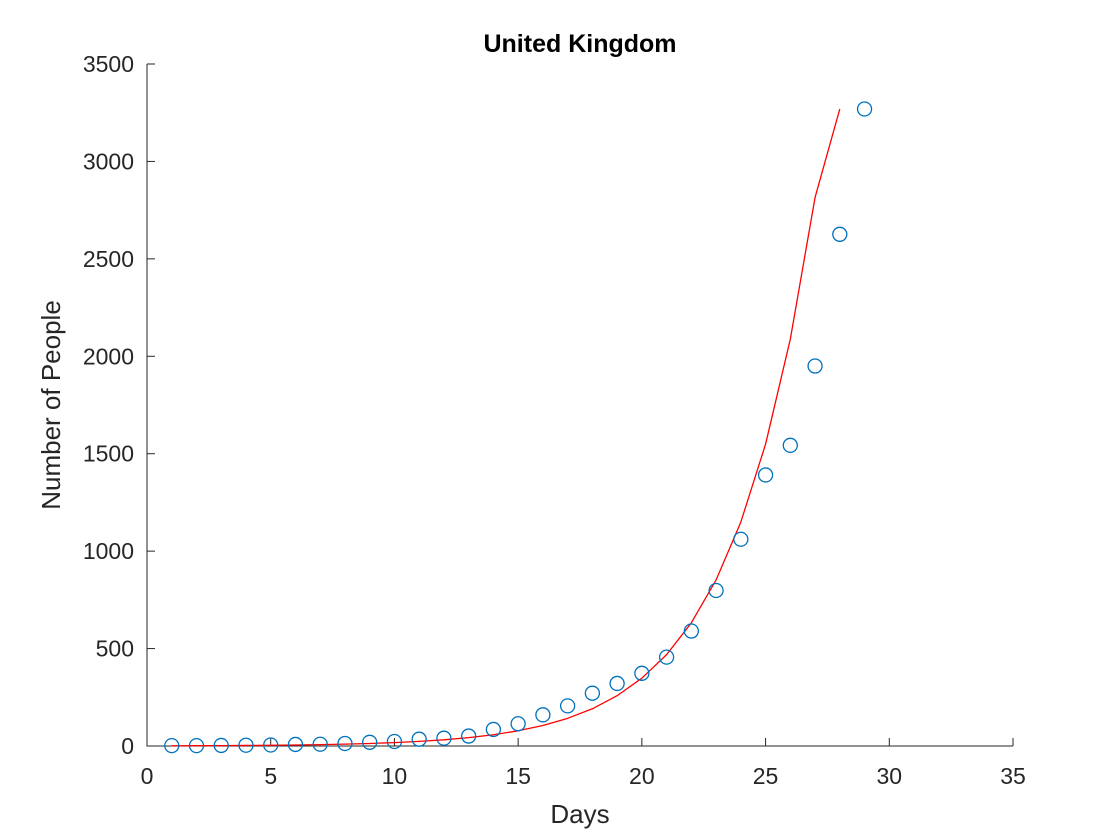  I want to click on y-tick-label: 2000, so click(108, 356).